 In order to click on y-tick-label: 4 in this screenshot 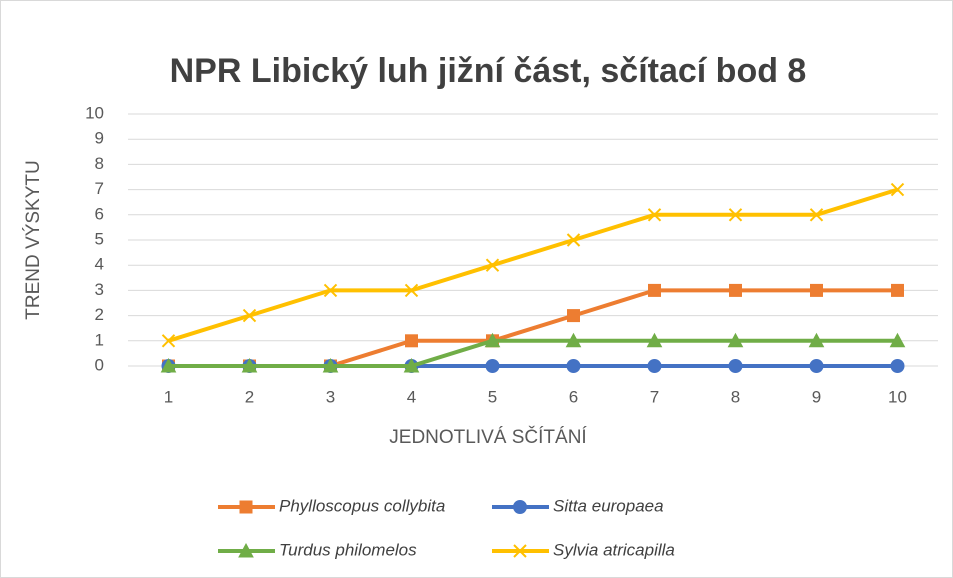, I will do `click(99, 264)`.